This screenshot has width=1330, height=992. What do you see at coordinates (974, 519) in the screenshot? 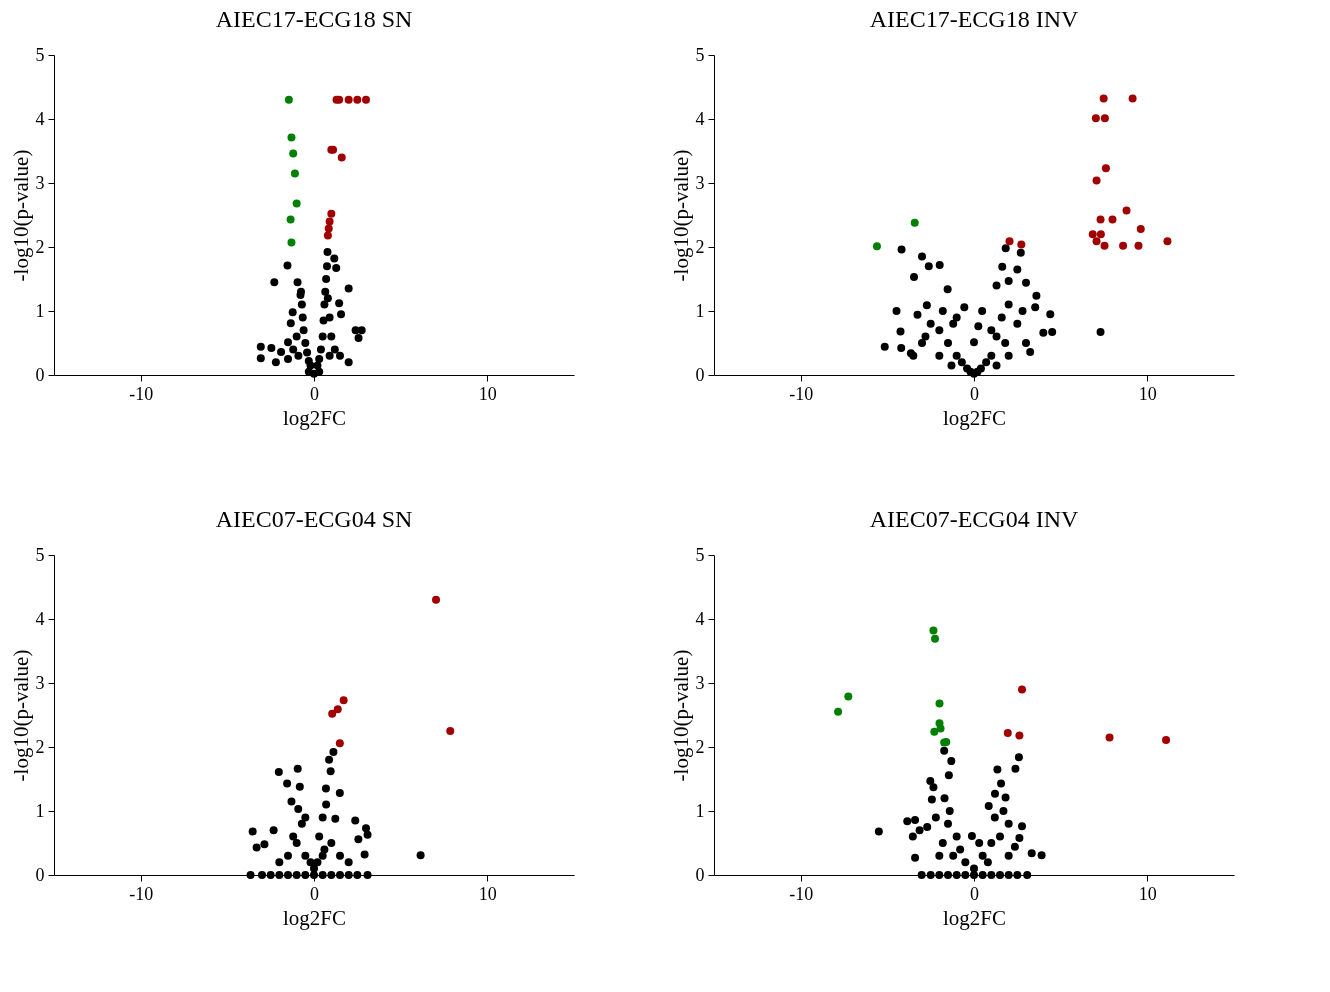
I see `chart-title: AIEC07-ECG04 INV` at bounding box center [974, 519].